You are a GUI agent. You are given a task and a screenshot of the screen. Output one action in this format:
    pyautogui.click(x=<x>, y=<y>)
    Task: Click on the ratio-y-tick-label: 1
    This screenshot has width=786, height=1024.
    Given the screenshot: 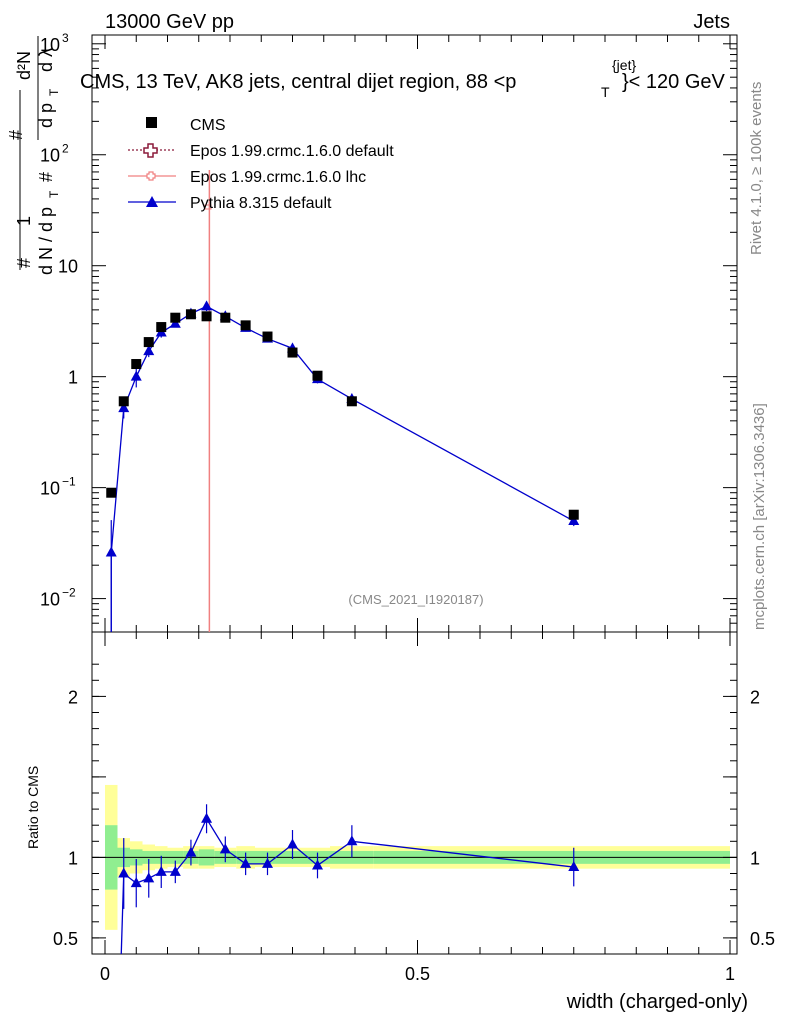 What is the action you would take?
    pyautogui.click(x=73, y=858)
    